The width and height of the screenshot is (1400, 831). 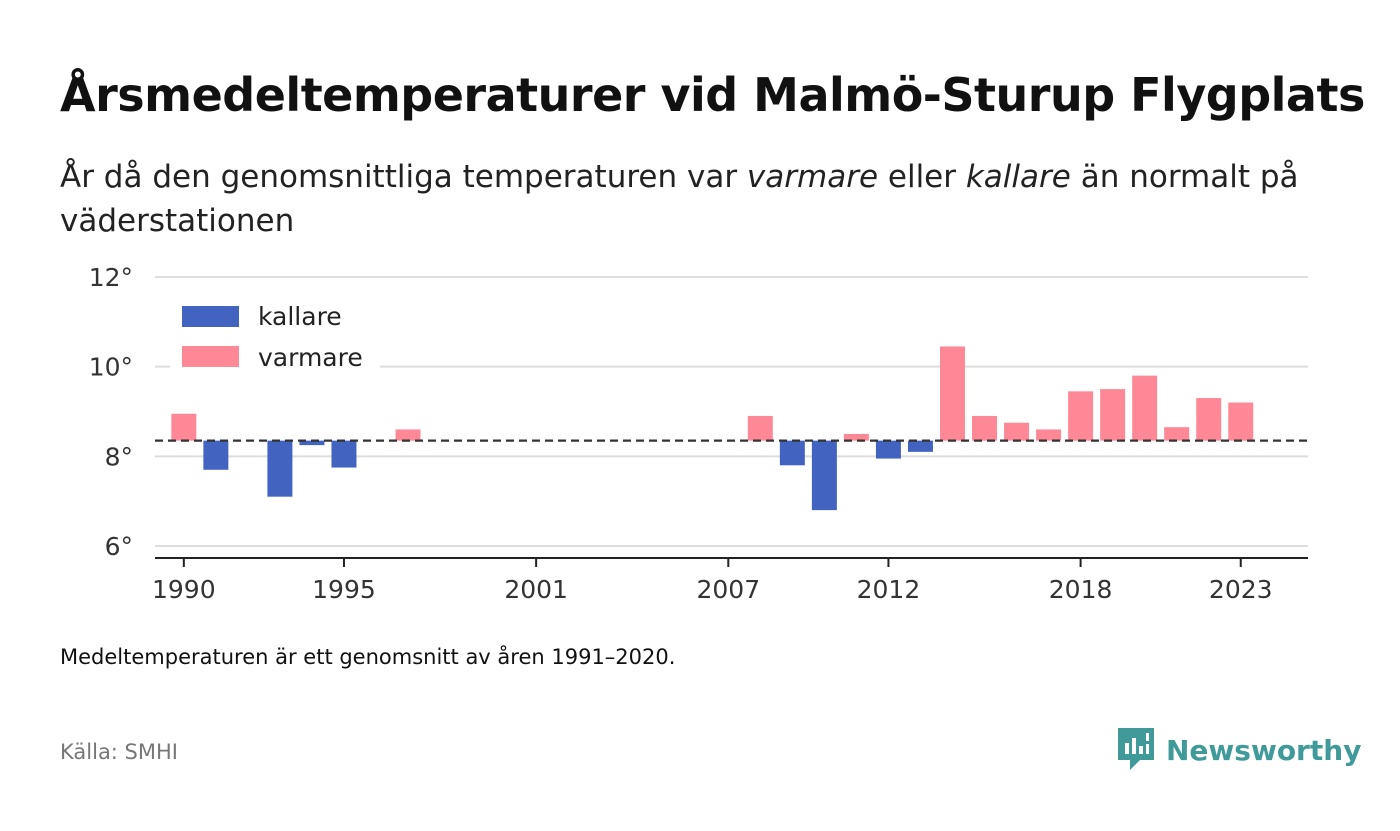 I want to click on subtitle-warmer-word: varmare, so click(x=812, y=177).